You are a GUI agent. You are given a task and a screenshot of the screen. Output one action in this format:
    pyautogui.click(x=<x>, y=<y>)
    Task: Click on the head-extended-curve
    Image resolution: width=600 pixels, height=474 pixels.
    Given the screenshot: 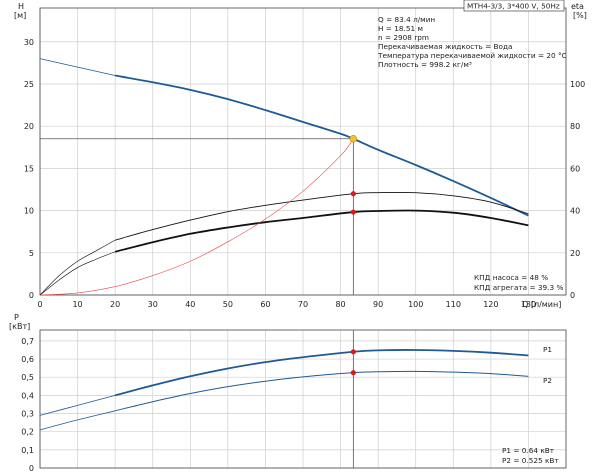 What is the action you would take?
    pyautogui.click(x=77, y=67)
    